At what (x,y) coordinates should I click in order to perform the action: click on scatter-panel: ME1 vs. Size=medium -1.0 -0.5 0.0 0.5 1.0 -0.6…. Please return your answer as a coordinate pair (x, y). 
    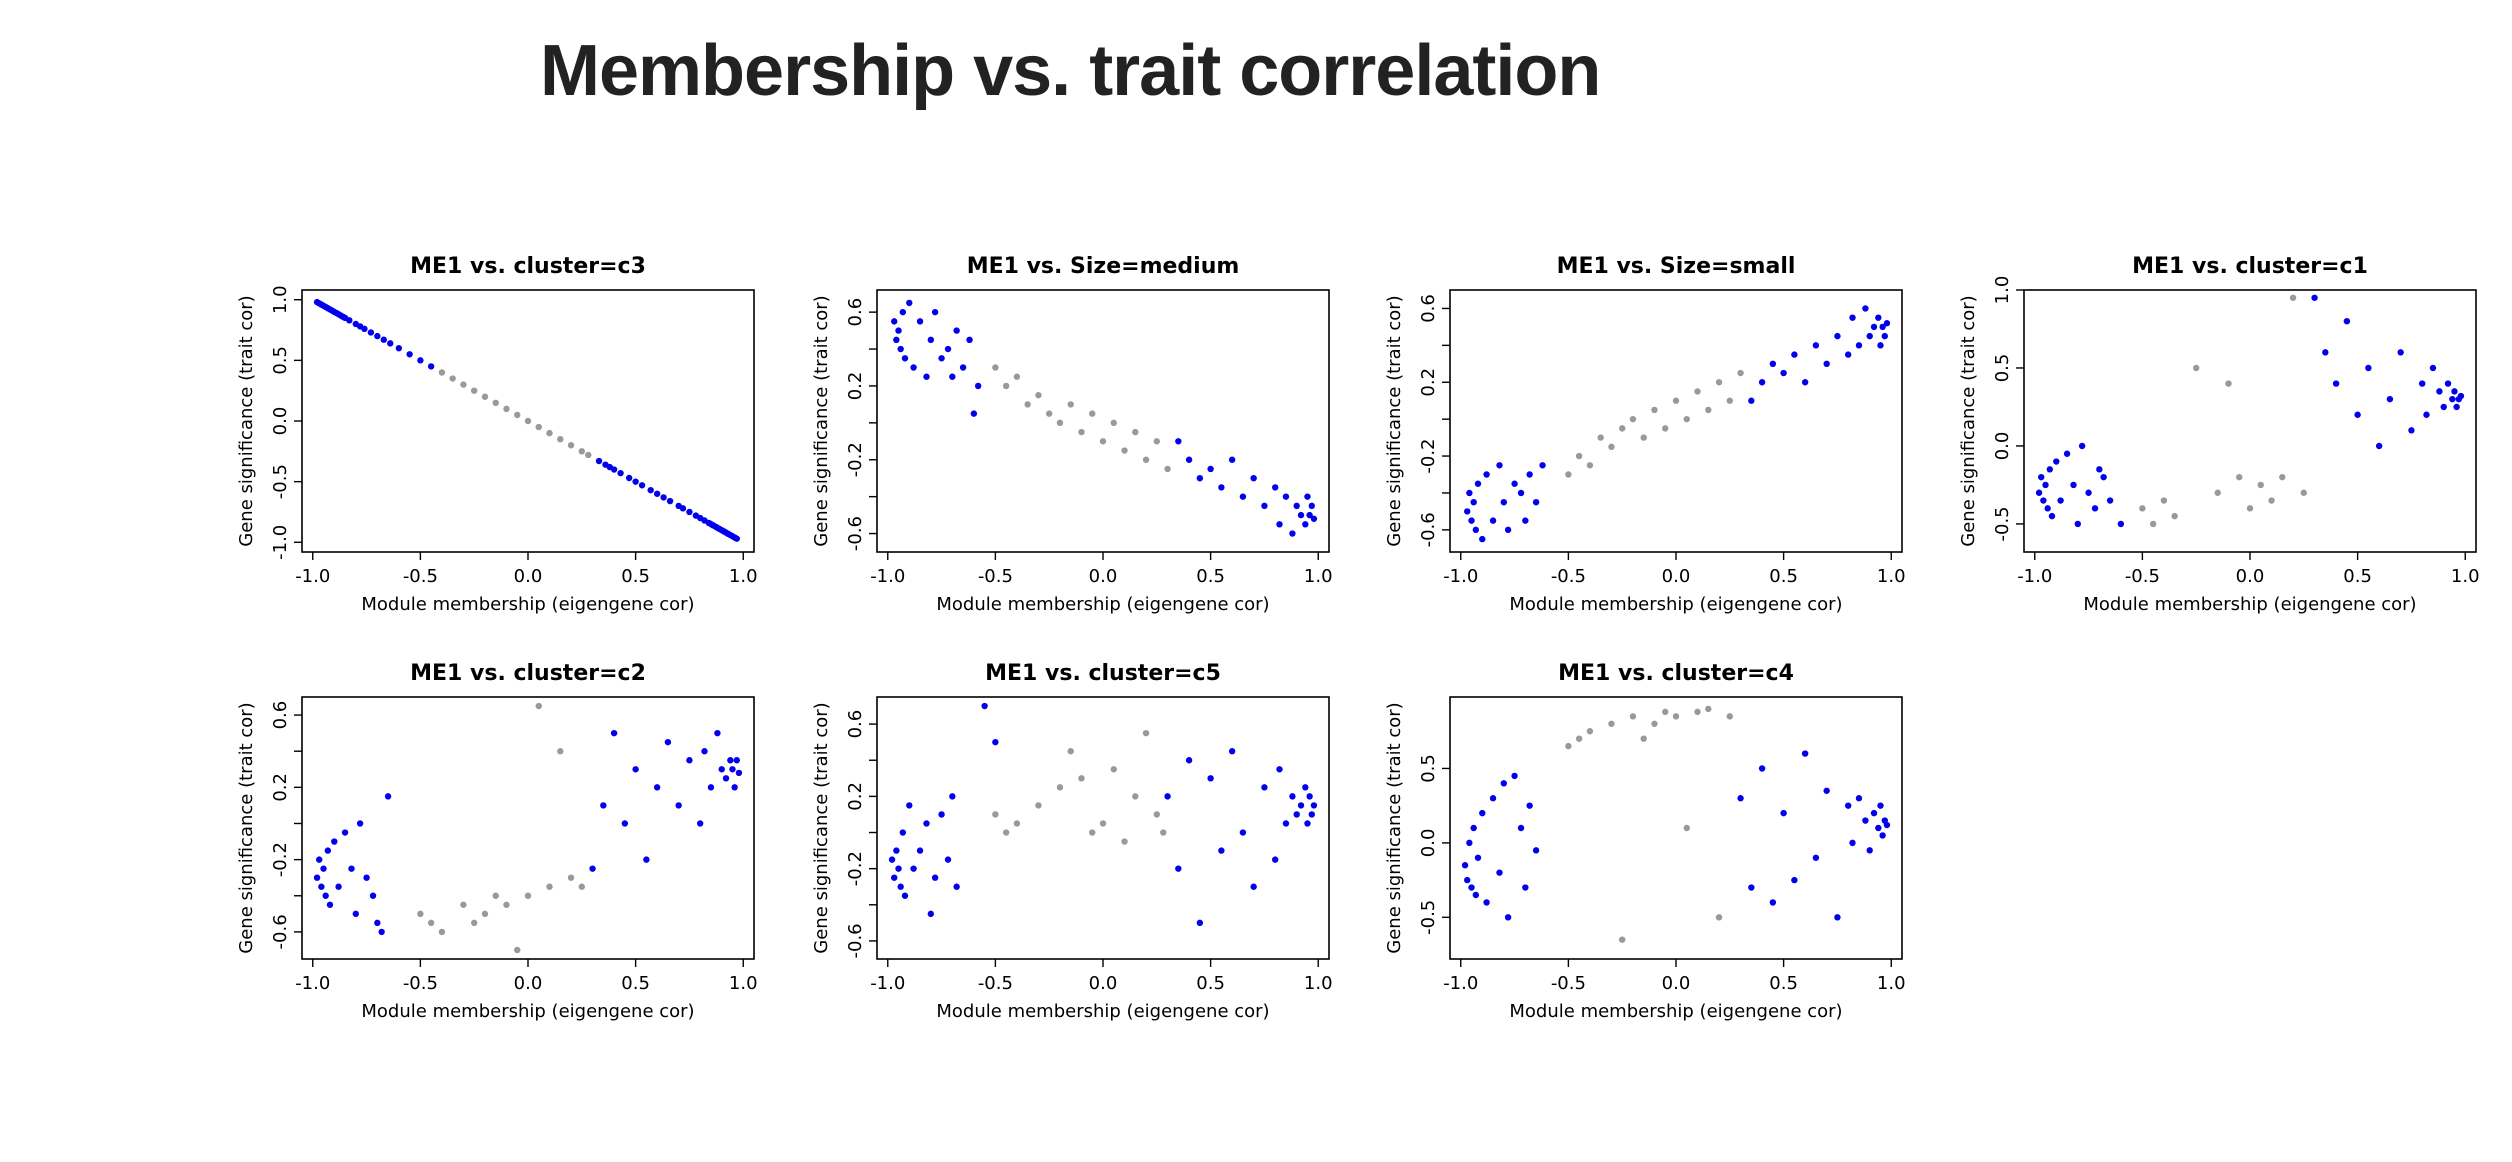
    Looking at the image, I should click on (1090, 450).